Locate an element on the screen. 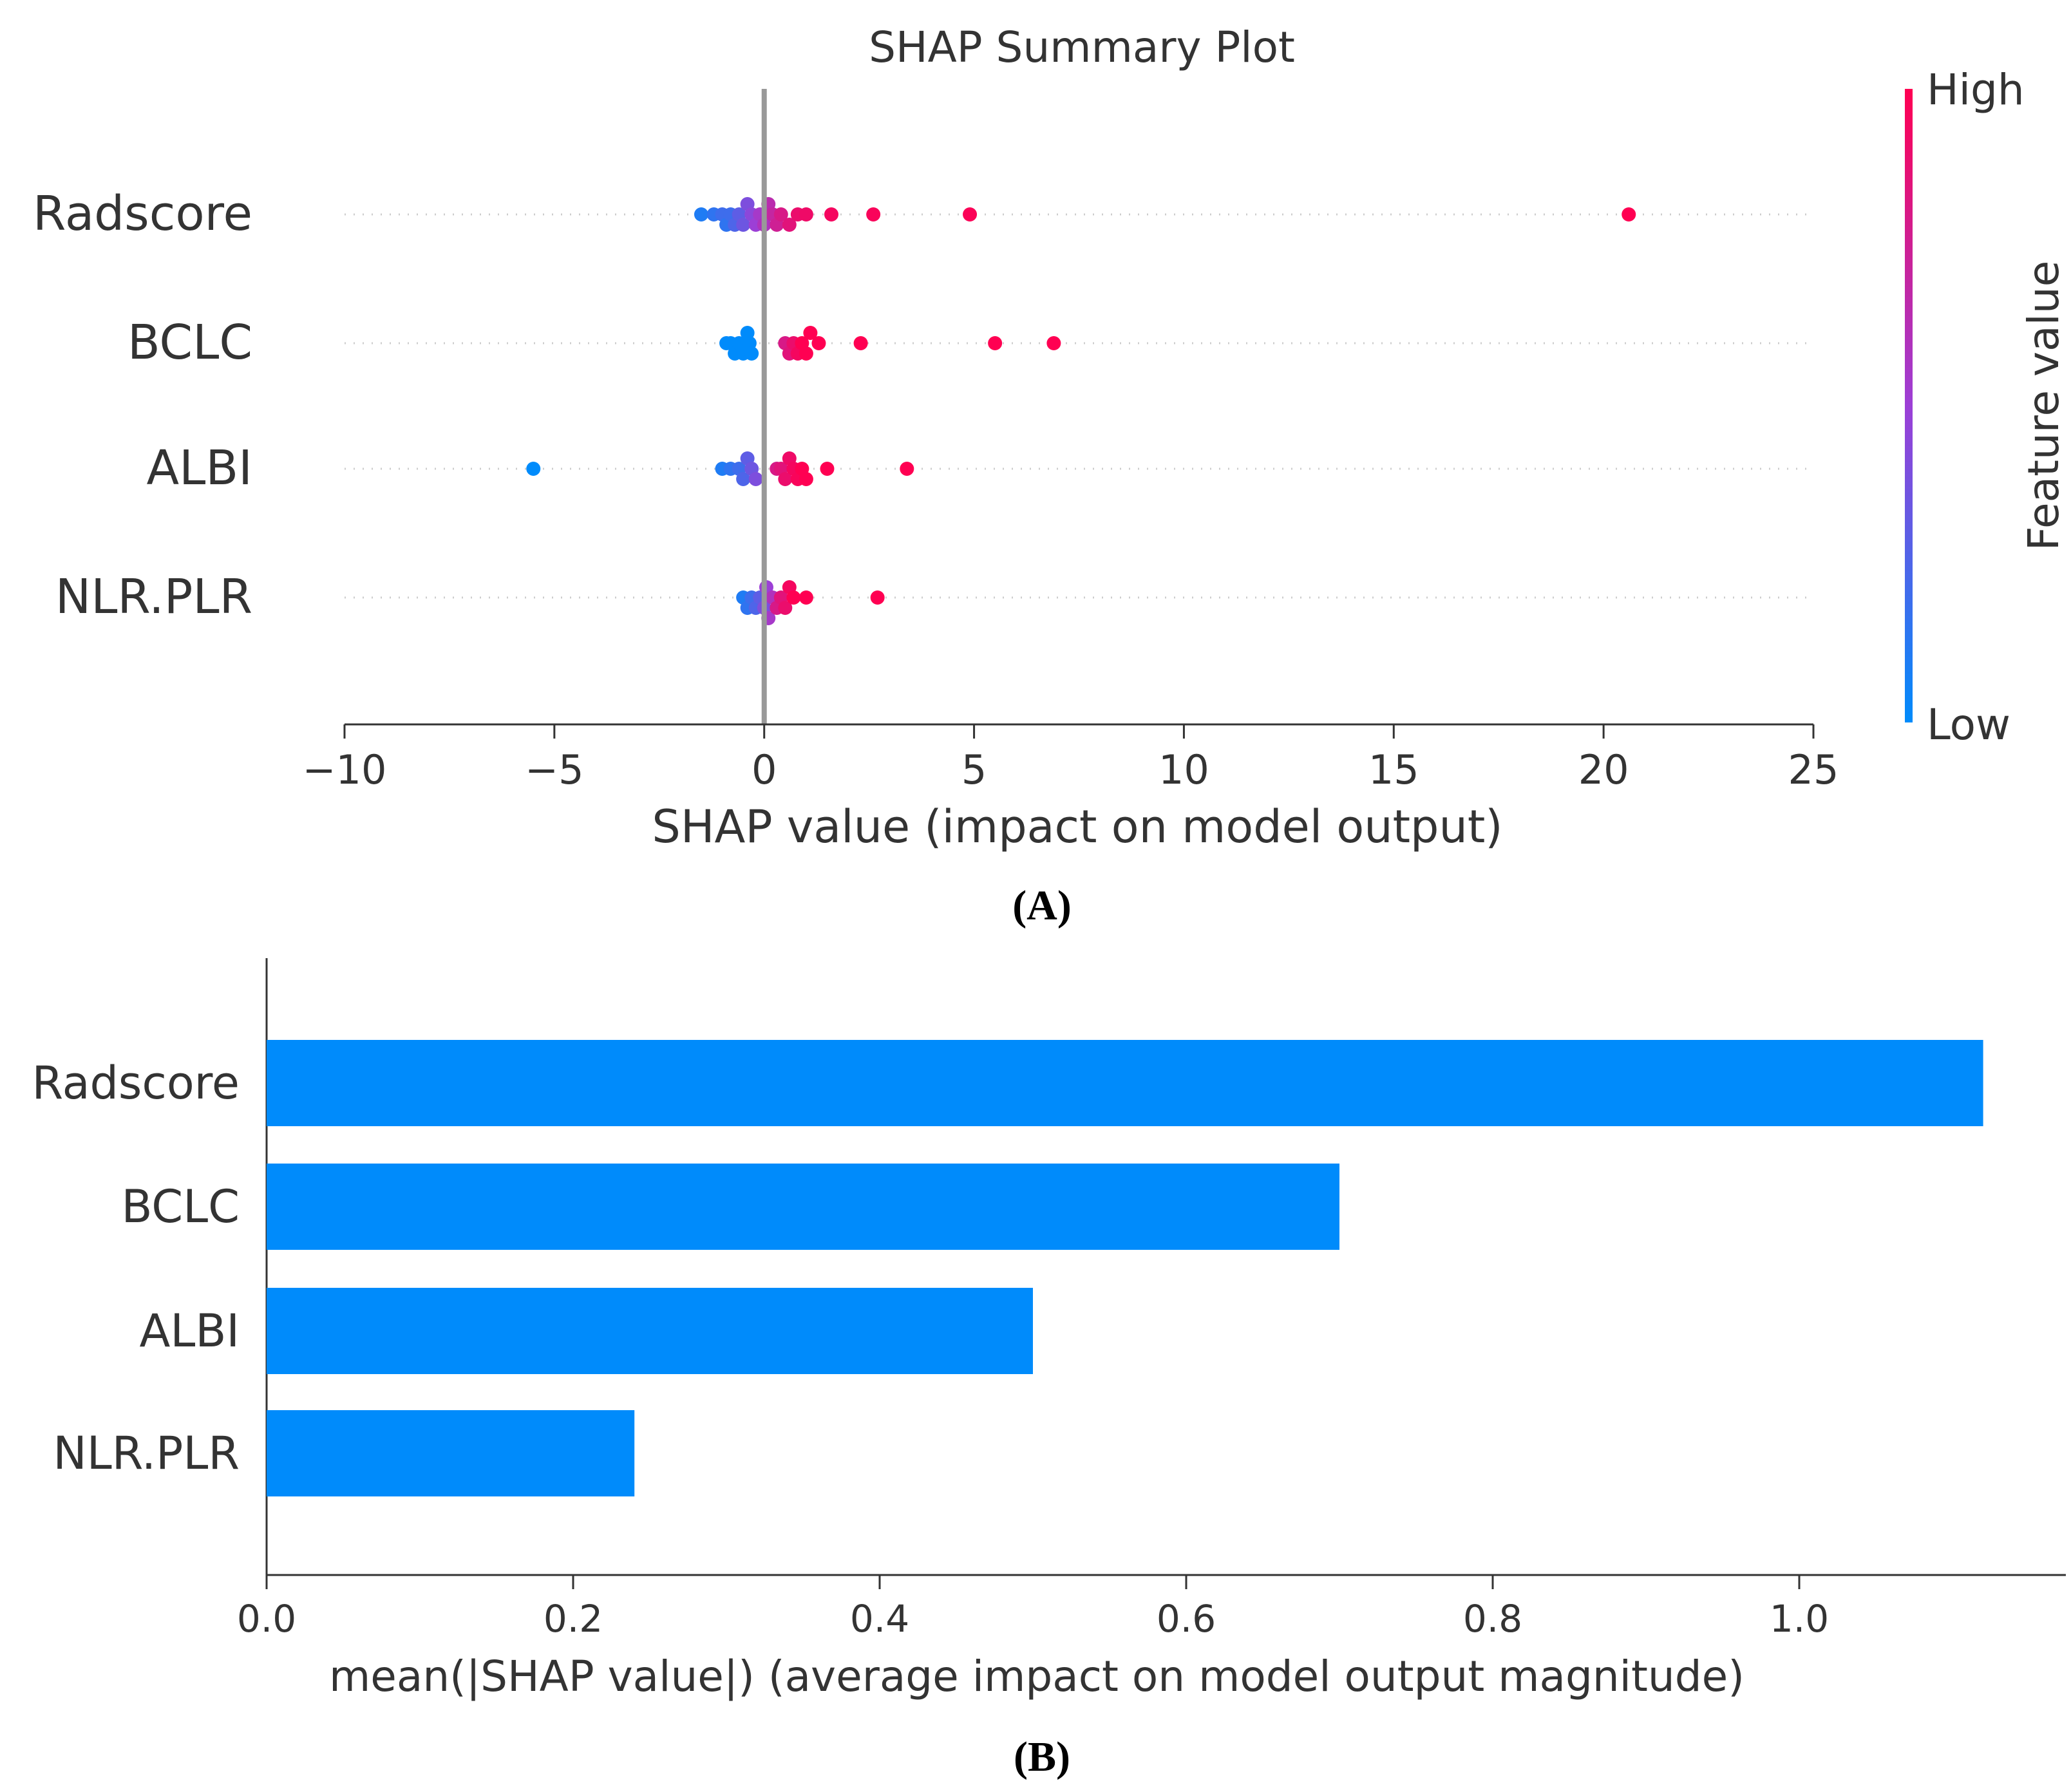 The width and height of the screenshot is (2071, 1792). feature-value-colorbar: High Low Feature value is located at coordinates (1986, 407).